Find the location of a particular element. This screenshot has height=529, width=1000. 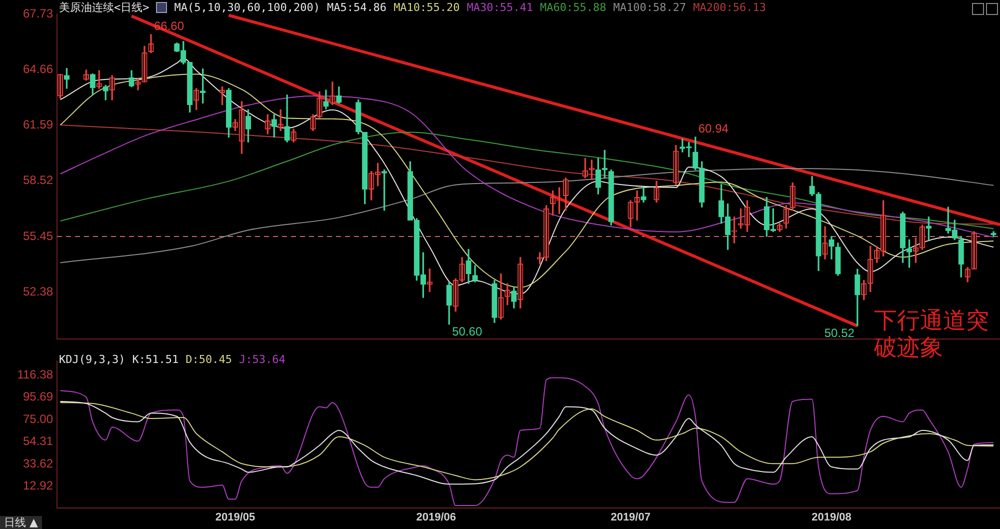

text: D:50.45 is located at coordinates (209, 359).